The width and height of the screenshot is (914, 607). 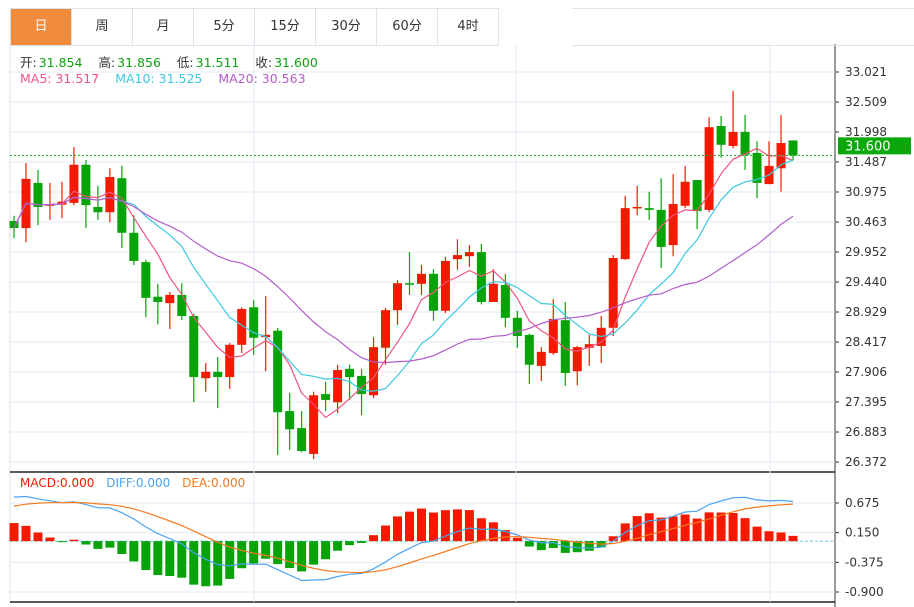 What do you see at coordinates (57, 483) in the screenshot?
I see `macd-value: MACD:0.000` at bounding box center [57, 483].